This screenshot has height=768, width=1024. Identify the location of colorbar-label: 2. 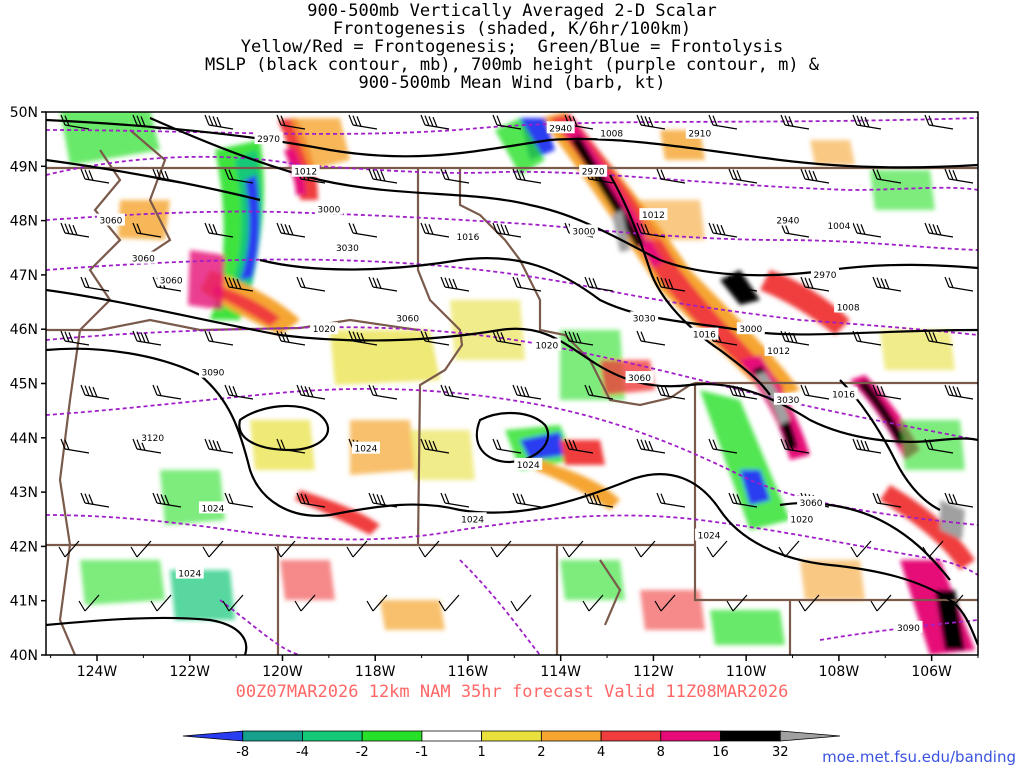
(541, 752).